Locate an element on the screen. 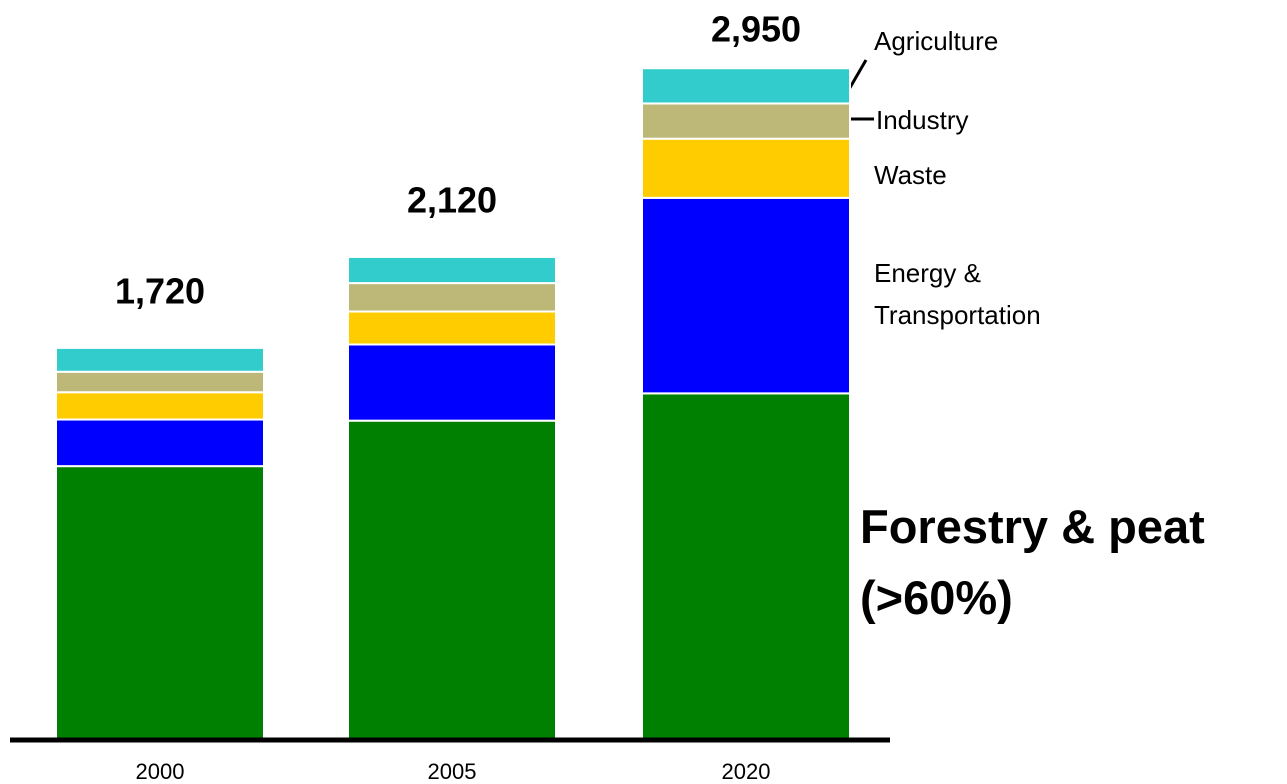 The image size is (1287, 784). x-tick-label: 2020 is located at coordinates (746, 771).